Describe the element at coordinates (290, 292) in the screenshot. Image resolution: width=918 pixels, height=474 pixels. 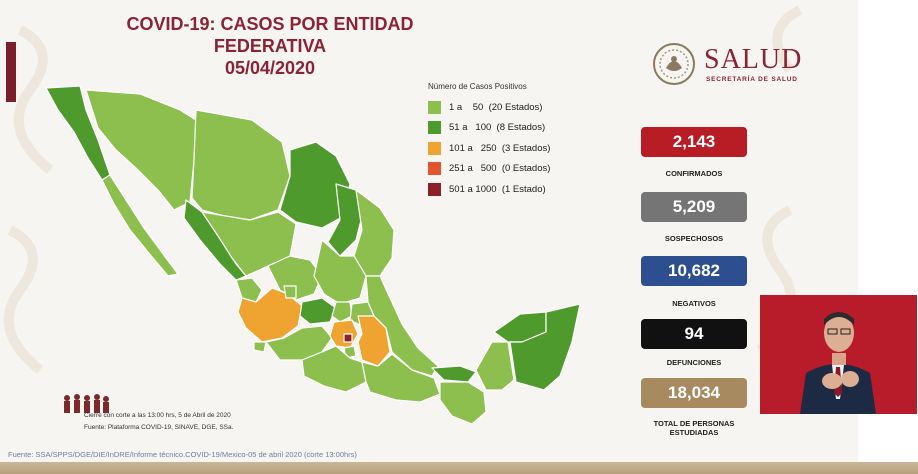
I see `state-aguascalientes` at that location.